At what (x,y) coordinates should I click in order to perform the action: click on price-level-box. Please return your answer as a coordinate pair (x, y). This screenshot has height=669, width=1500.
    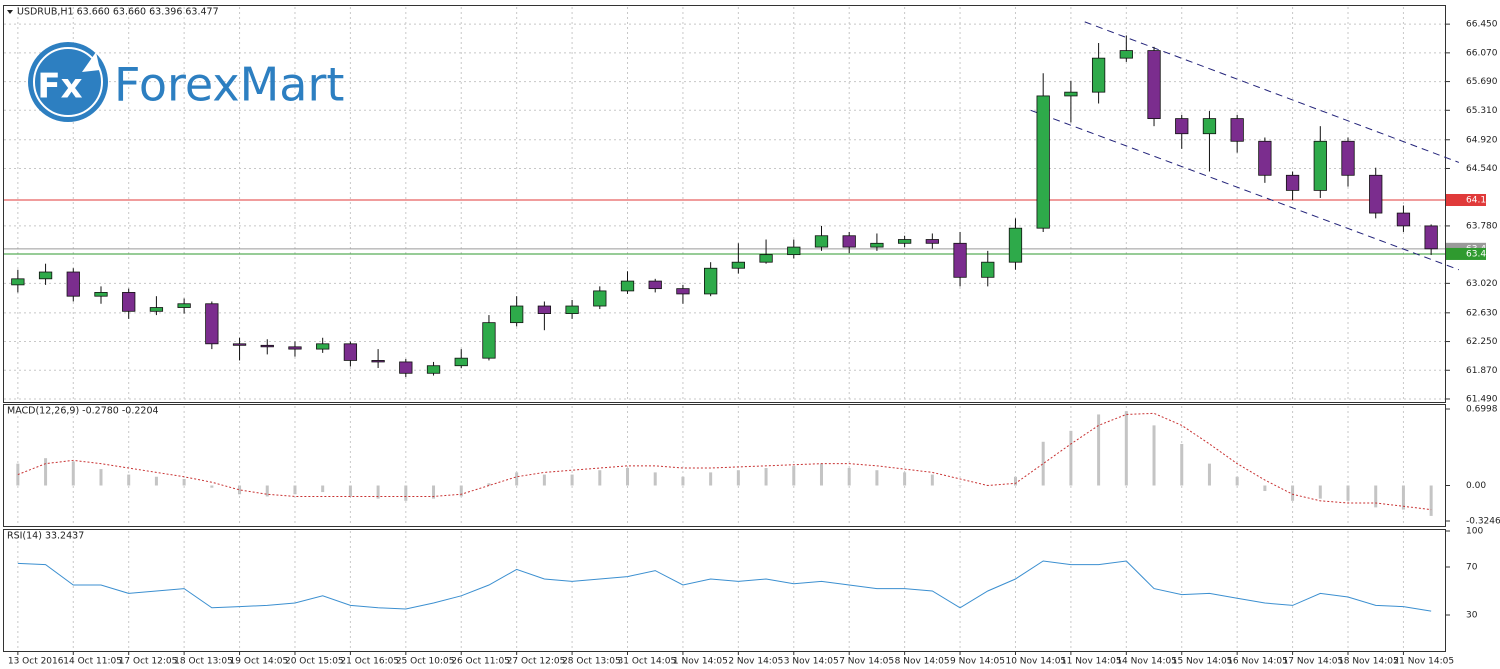
    Looking at the image, I should click on (1466, 253).